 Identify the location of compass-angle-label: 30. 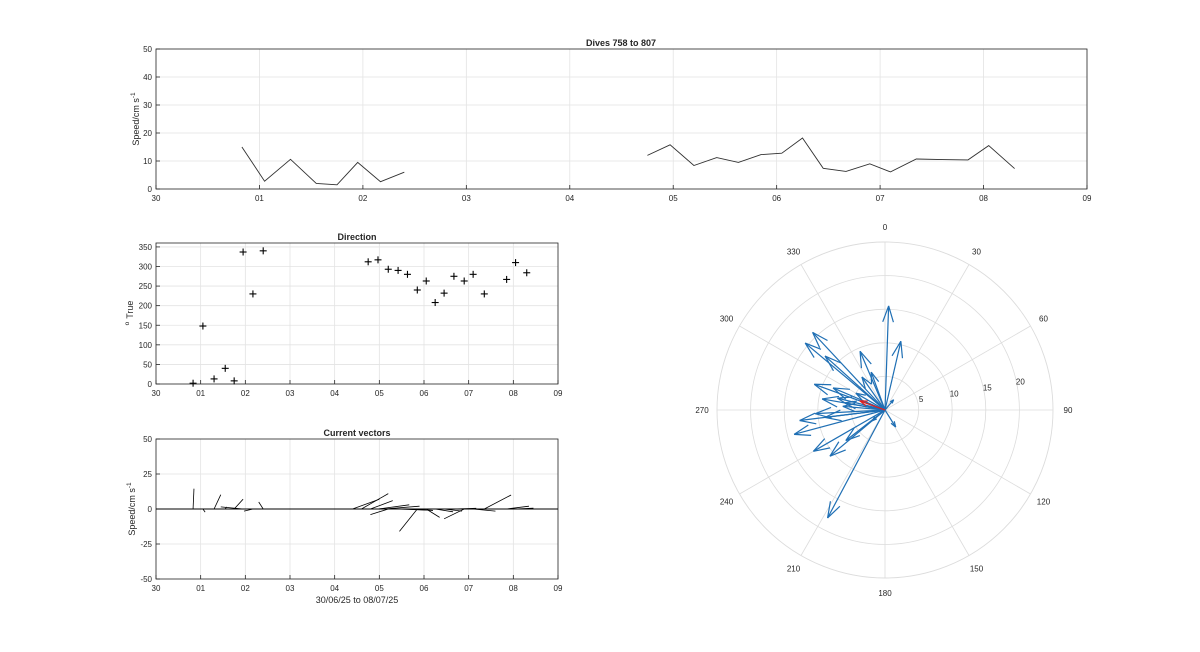
(976, 252).